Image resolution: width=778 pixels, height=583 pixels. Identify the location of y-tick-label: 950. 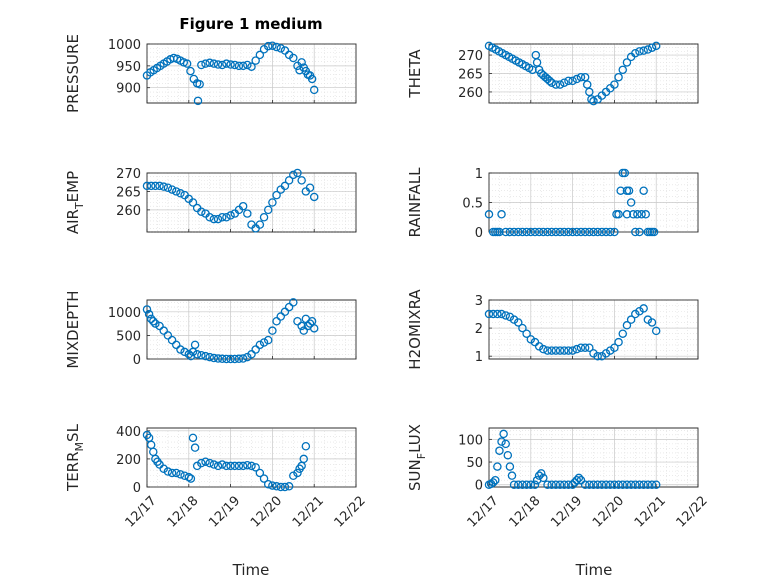
(128, 67).